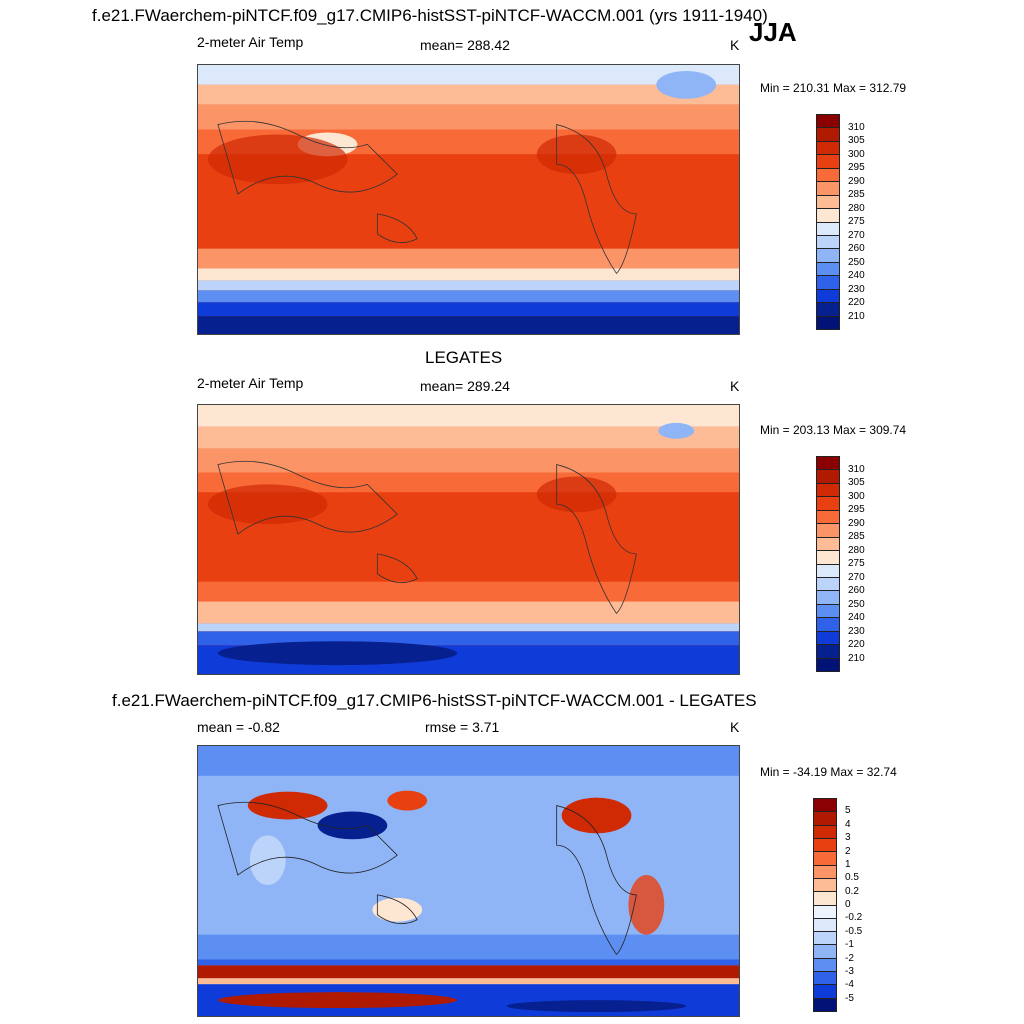 The image size is (1024, 1024). I want to click on panel-1-colorbar-tick-label: 260, so click(856, 248).